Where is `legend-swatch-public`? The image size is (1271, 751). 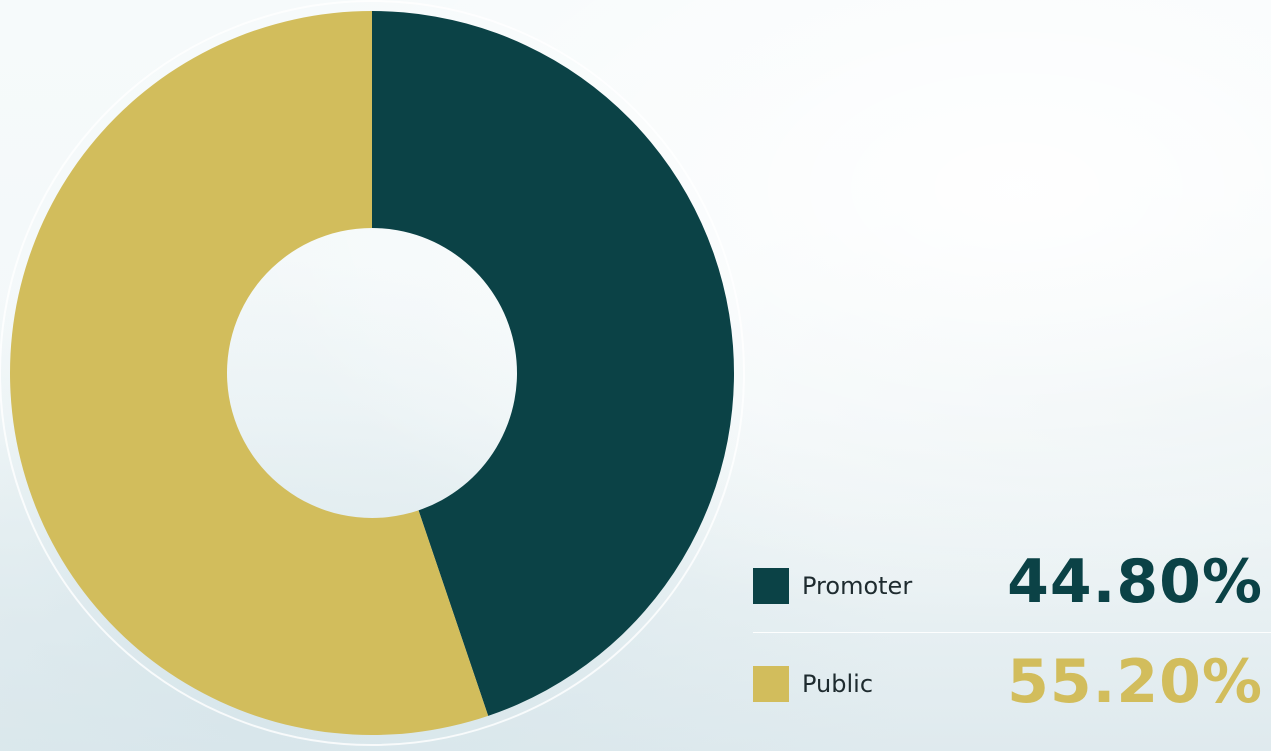 legend-swatch-public is located at coordinates (771, 684).